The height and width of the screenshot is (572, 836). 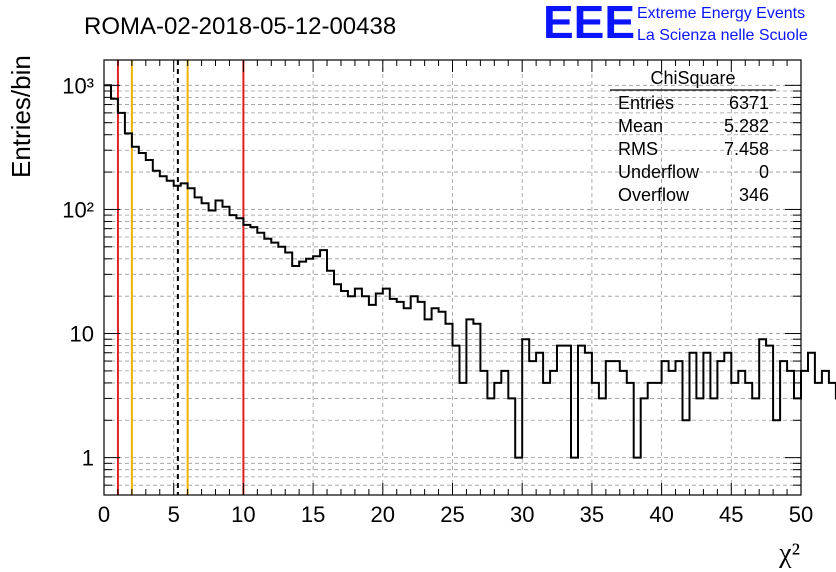 What do you see at coordinates (452, 514) in the screenshot?
I see `x-tick-label: 25` at bounding box center [452, 514].